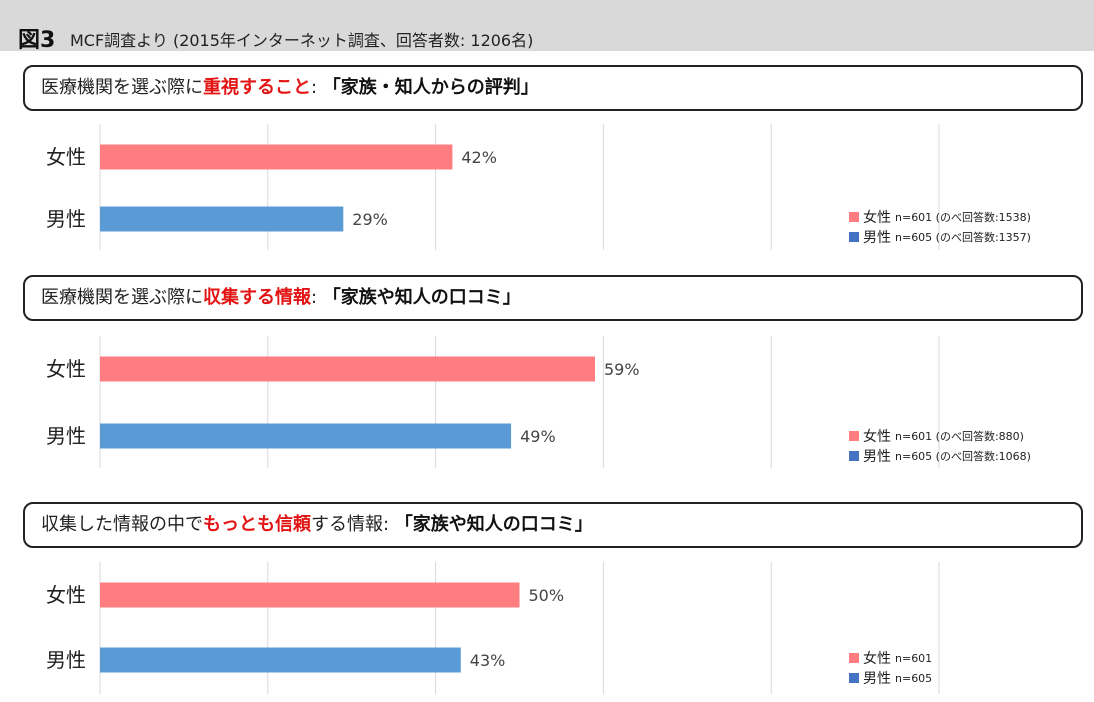 The height and width of the screenshot is (702, 1094). Describe the element at coordinates (547, 26) in the screenshot. I see `figure-header: 図3 MCF調査より (2015年インターネット調査、回答者数: 1206名)` at that location.